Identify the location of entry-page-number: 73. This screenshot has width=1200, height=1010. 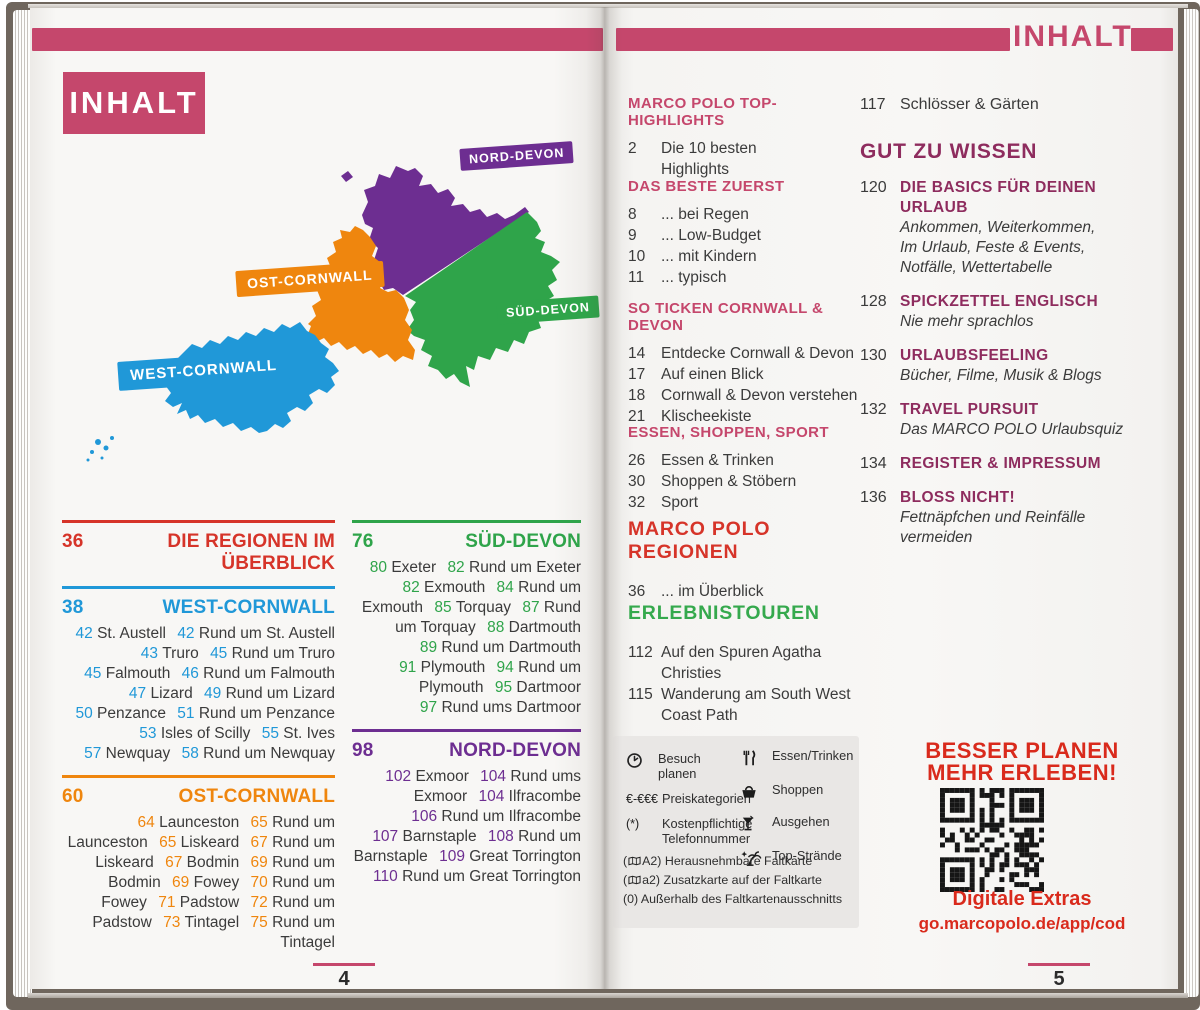
(172, 922).